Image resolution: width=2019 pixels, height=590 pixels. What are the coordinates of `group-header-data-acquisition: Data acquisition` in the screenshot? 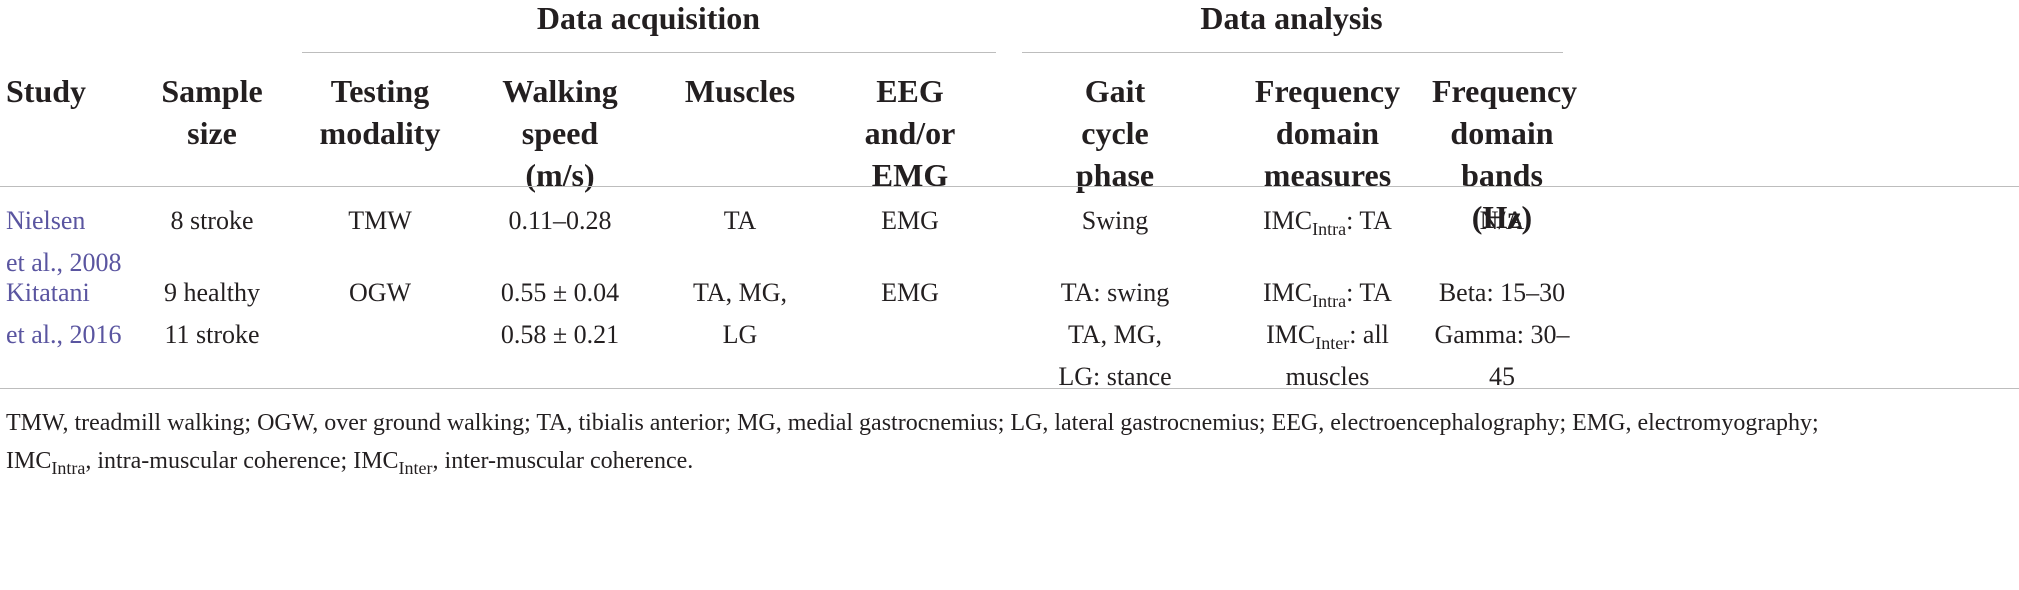 It's located at (648, 18).